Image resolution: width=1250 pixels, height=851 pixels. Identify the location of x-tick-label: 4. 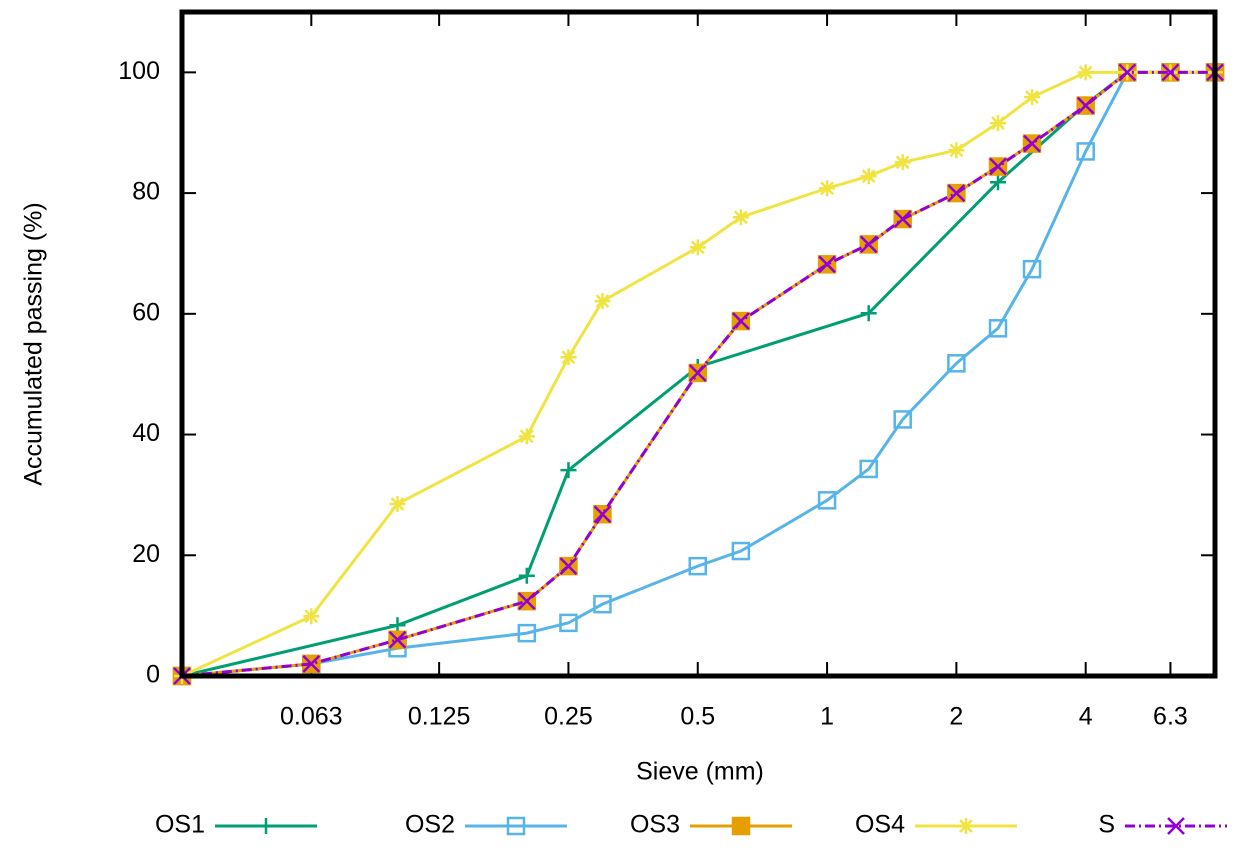
(1086, 717).